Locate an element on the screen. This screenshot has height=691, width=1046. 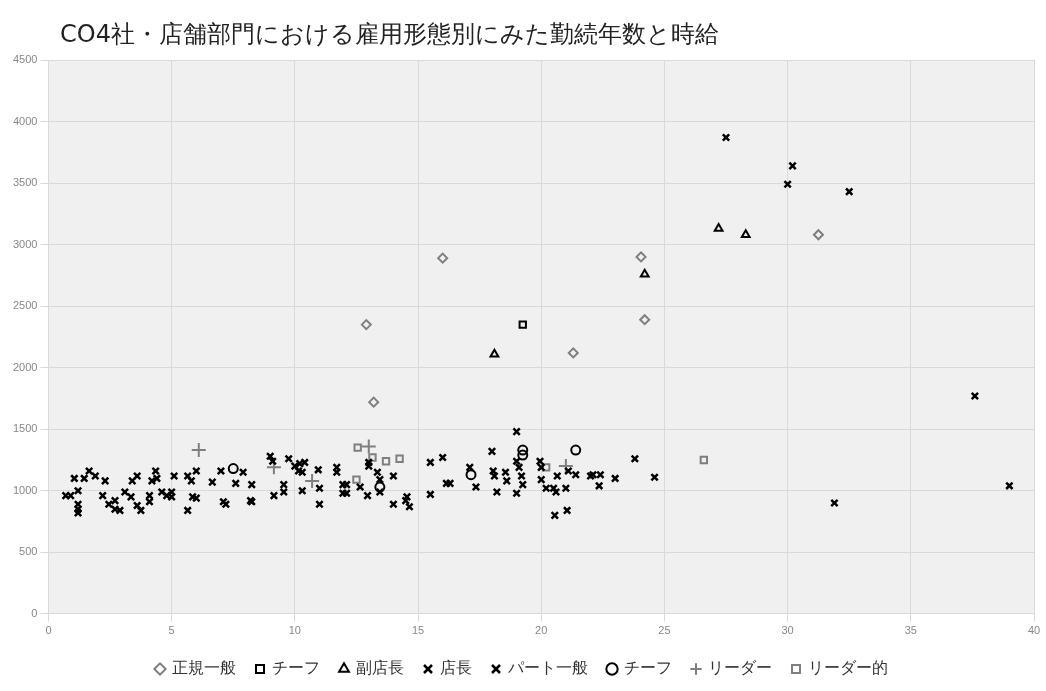
y-tick-label: 1500 is located at coordinates (25, 428).